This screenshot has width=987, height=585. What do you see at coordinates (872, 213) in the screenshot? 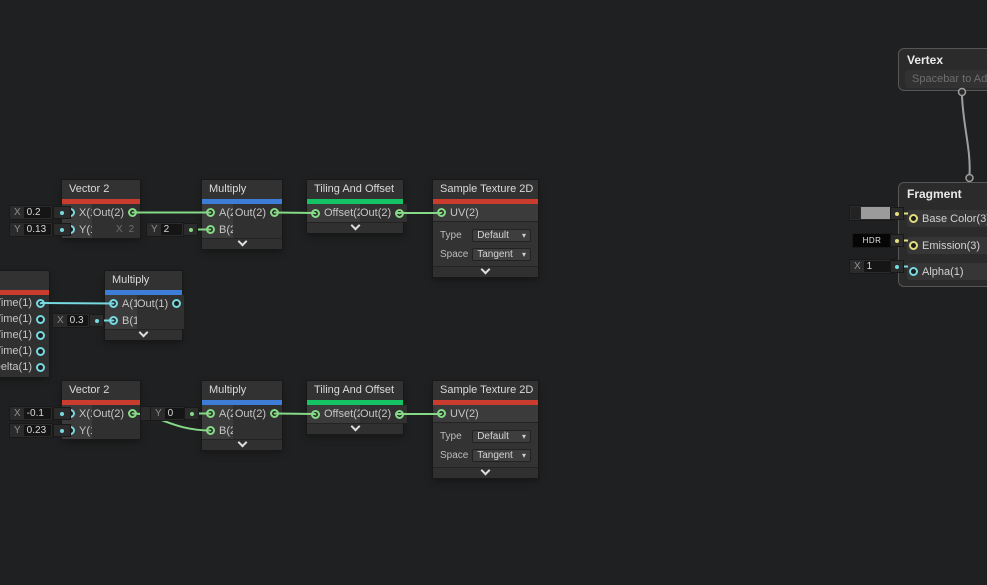
I see `base-color-swatch` at bounding box center [872, 213].